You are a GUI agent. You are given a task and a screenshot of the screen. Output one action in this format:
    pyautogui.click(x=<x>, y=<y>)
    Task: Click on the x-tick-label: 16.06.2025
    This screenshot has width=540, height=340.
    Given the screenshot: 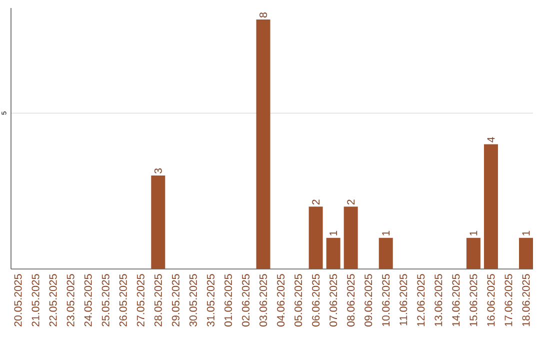 What is the action you would take?
    pyautogui.click(x=491, y=300)
    